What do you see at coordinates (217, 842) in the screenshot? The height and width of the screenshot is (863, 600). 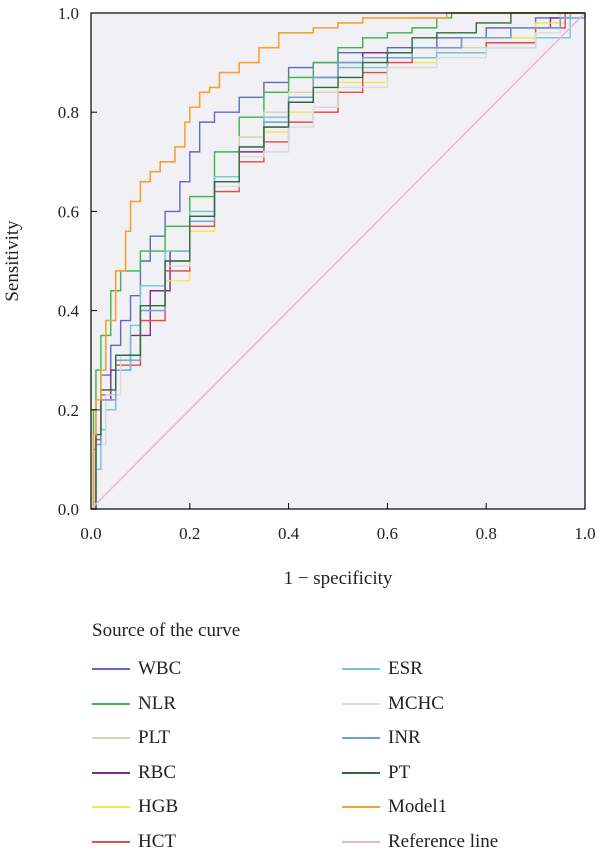 I see `legend-item-hct: HCT` at bounding box center [217, 842].